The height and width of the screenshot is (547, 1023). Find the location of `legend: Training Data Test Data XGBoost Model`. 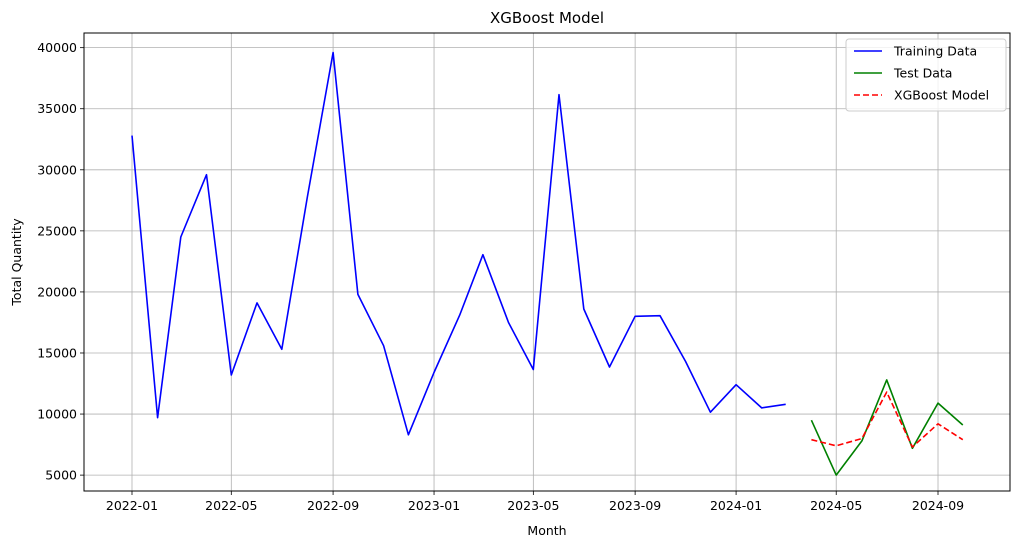

legend: Training Data Test Data XGBoost Model is located at coordinates (926, 75).